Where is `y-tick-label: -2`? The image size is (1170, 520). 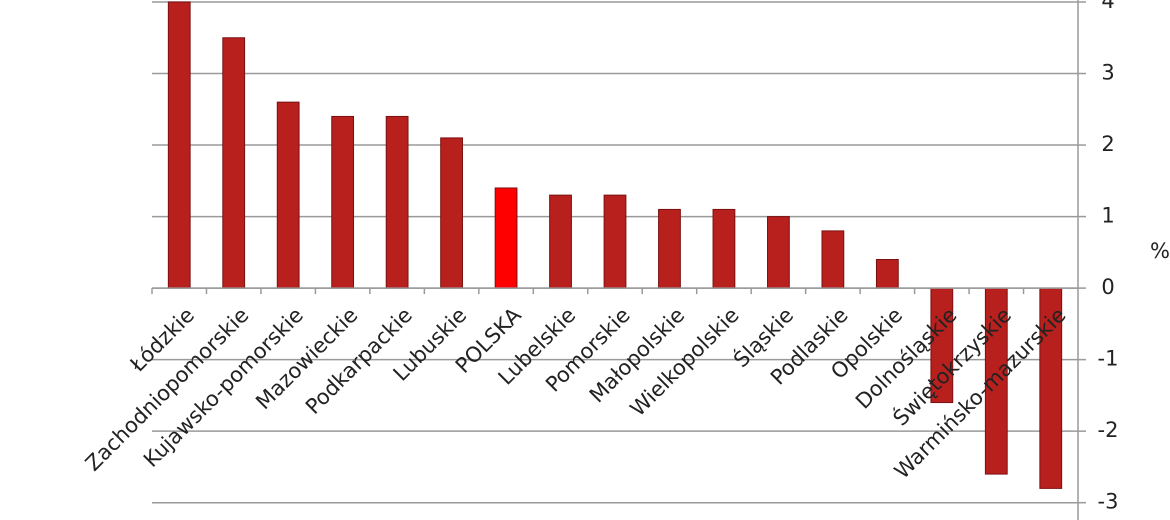
y-tick-label: -2 is located at coordinates (1108, 430).